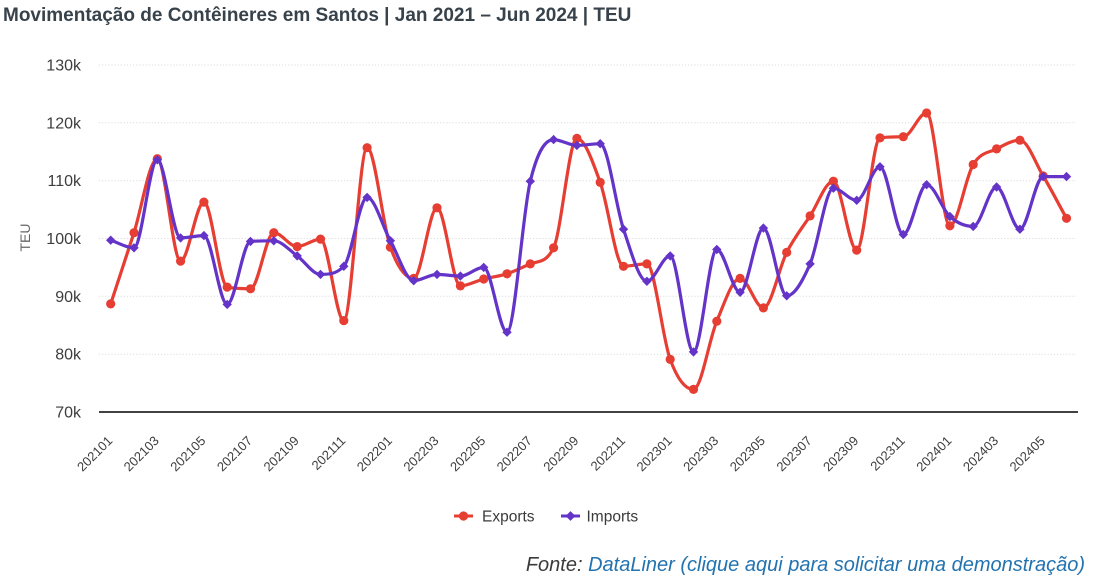  Describe the element at coordinates (700, 453) in the screenshot. I see `svg-text: 202303` at that location.